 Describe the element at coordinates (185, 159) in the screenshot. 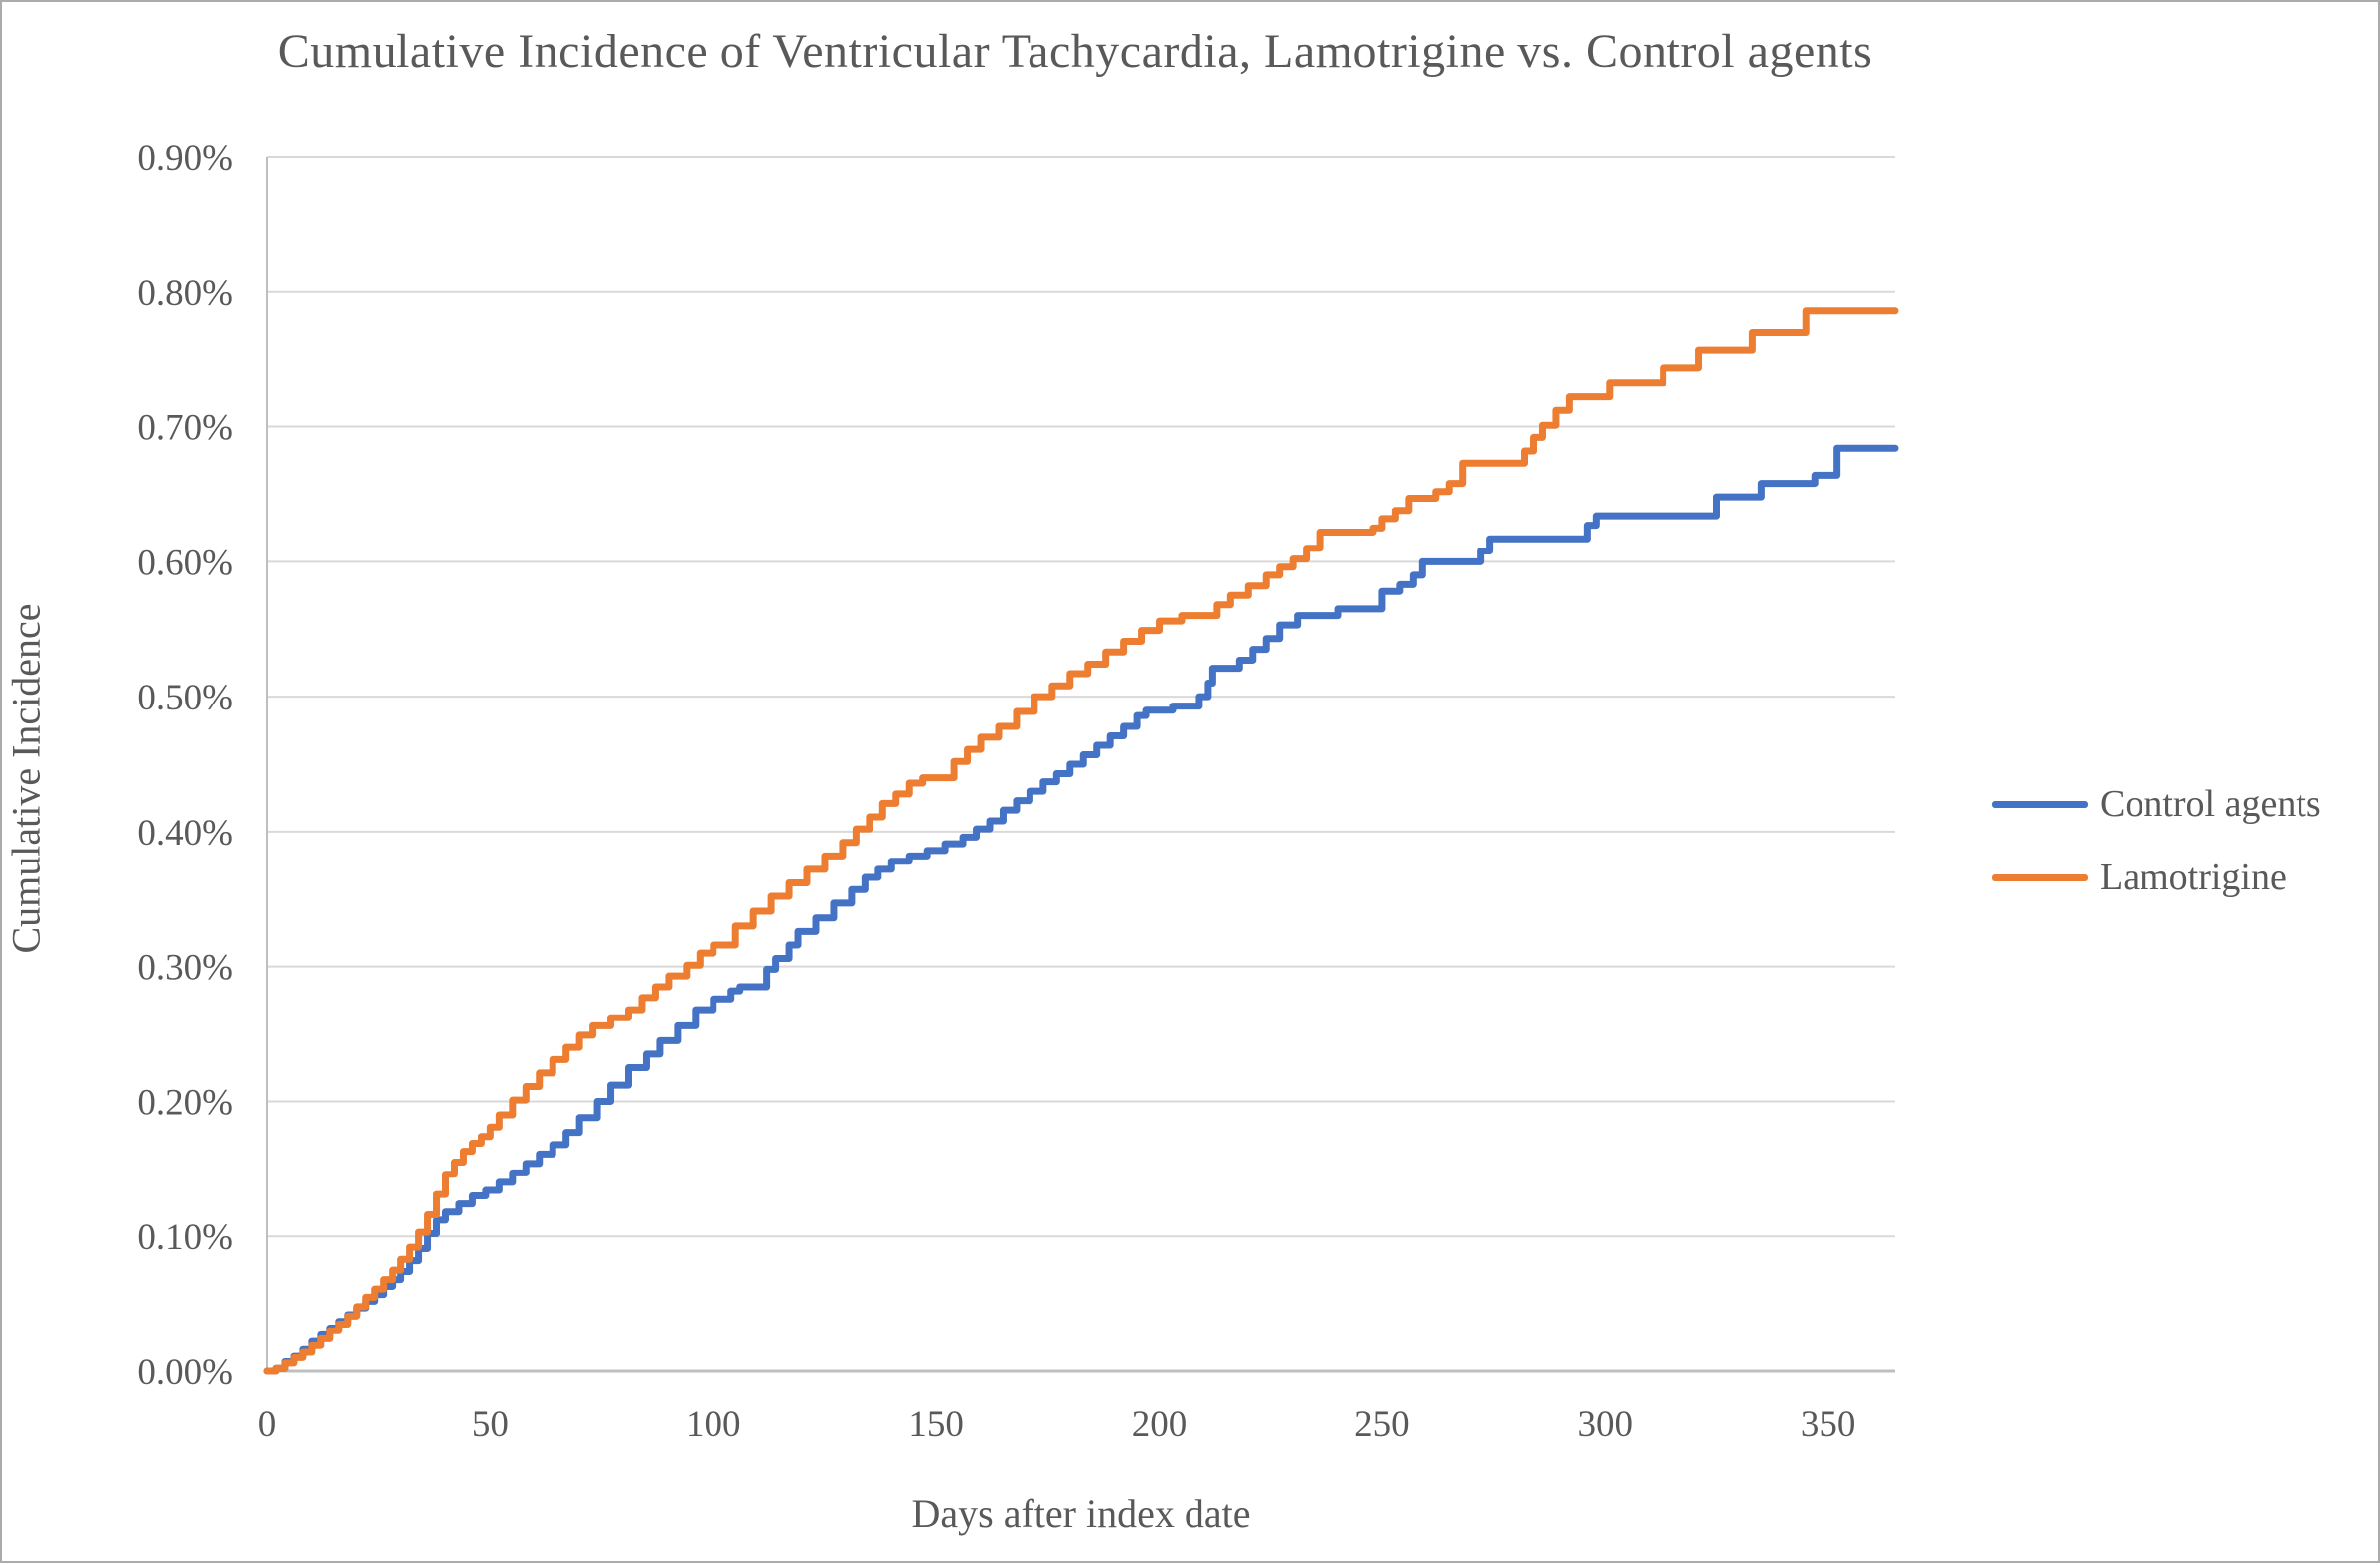

I see `y-tick-label: 0.90%` at that location.